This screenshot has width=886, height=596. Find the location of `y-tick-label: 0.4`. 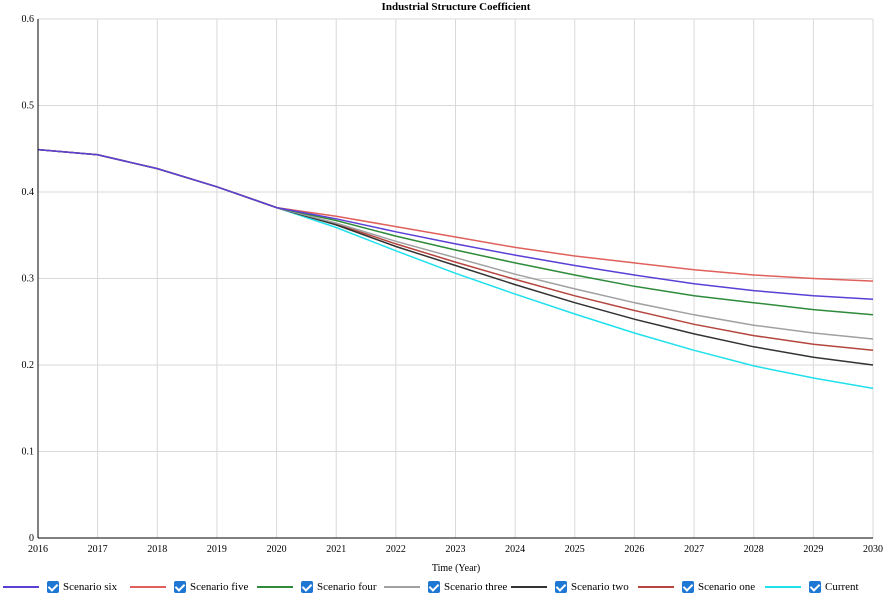

y-tick-label: 0.4 is located at coordinates (28, 192).